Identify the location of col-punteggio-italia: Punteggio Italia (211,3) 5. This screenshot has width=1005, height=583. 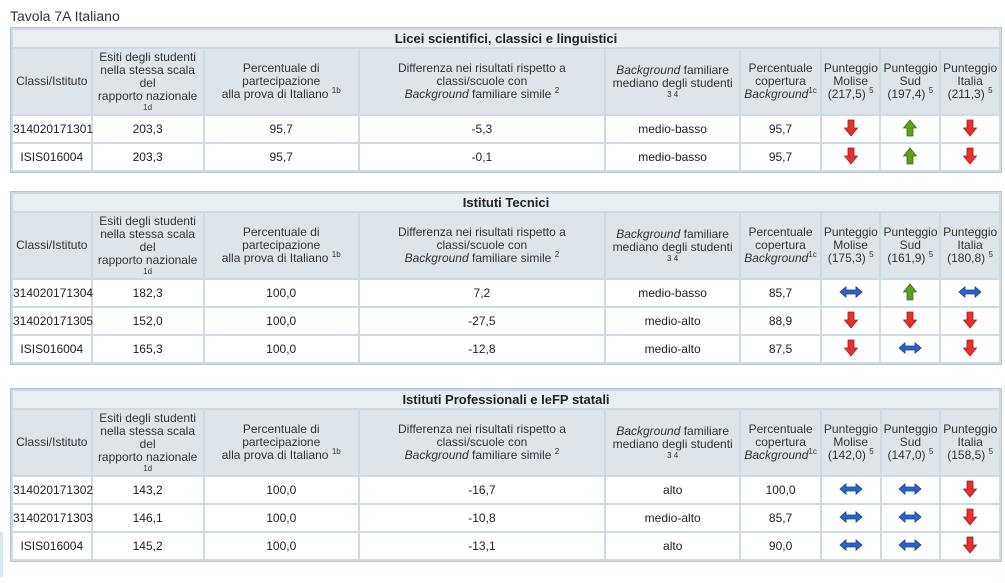
(970, 81).